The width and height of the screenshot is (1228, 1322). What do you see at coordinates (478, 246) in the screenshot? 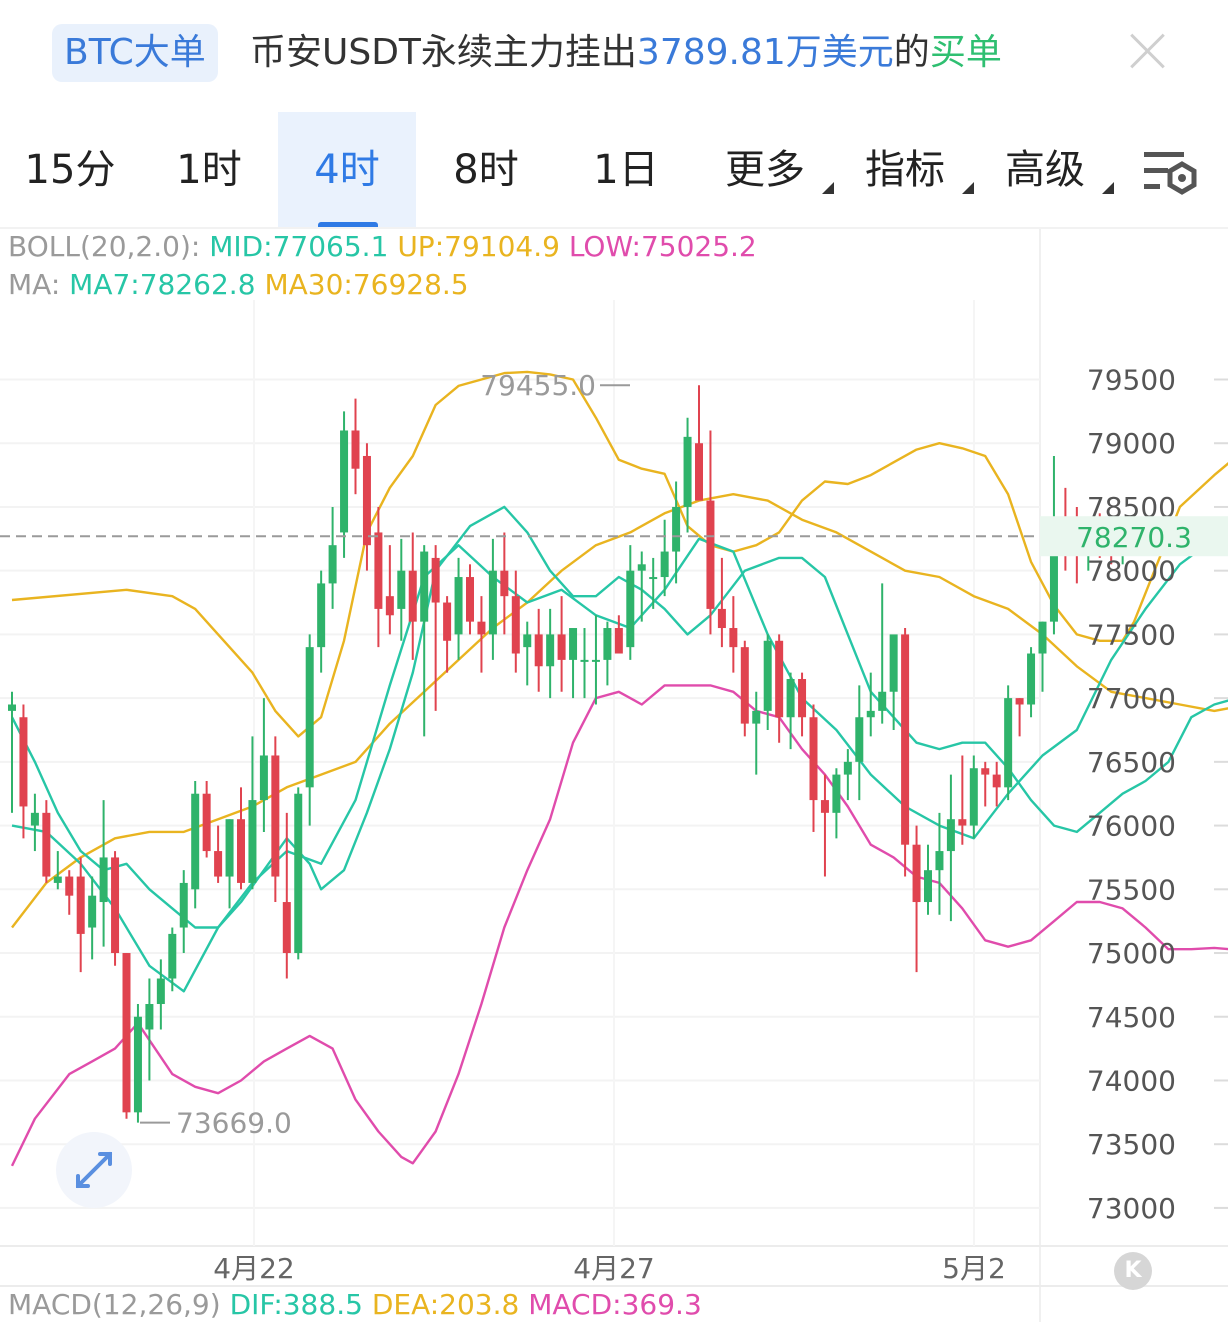
I see `boll-up-value: UP:79104.9` at bounding box center [478, 246].